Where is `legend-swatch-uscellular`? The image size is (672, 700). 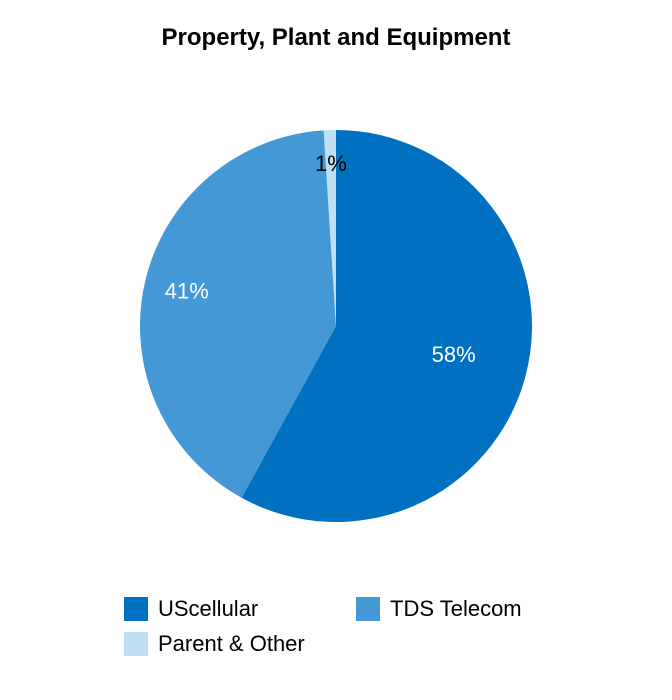
legend-swatch-uscellular is located at coordinates (136, 609).